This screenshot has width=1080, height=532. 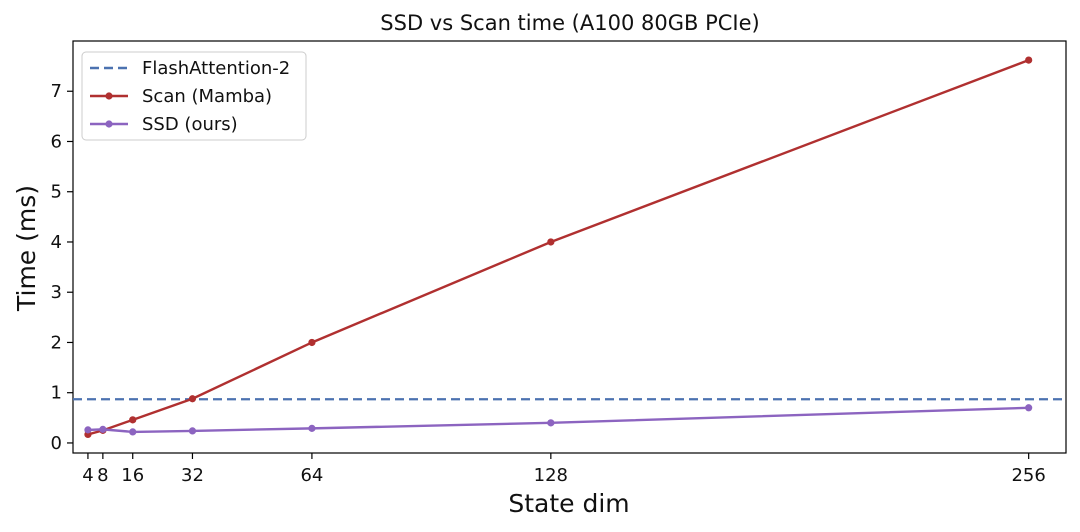 I want to click on legend-label-scan-mamba: Scan (Mamba), so click(x=207, y=96).